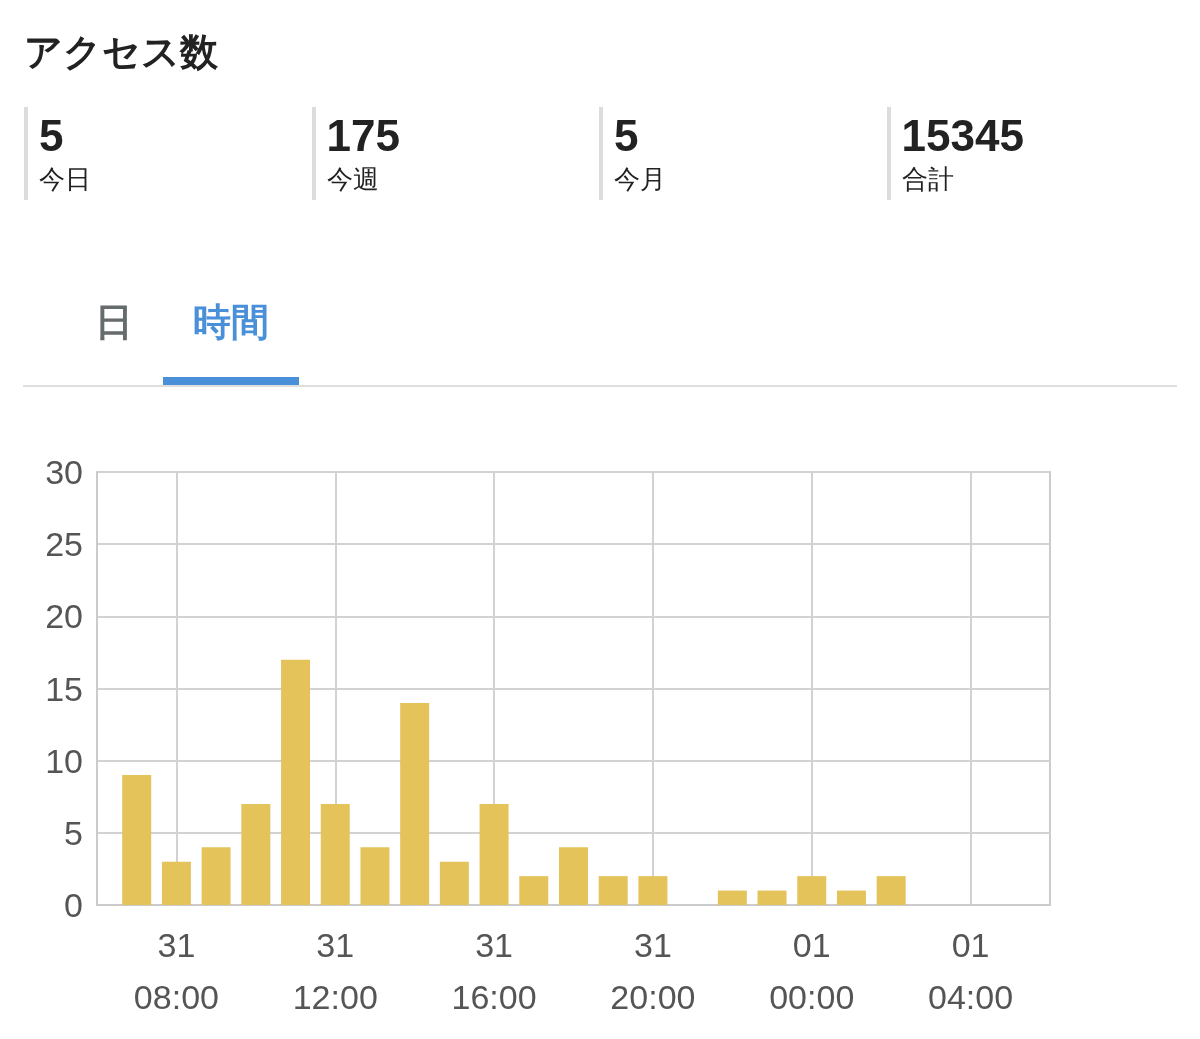  What do you see at coordinates (176, 971) in the screenshot?
I see `x-tick-label: 31 08:00` at bounding box center [176, 971].